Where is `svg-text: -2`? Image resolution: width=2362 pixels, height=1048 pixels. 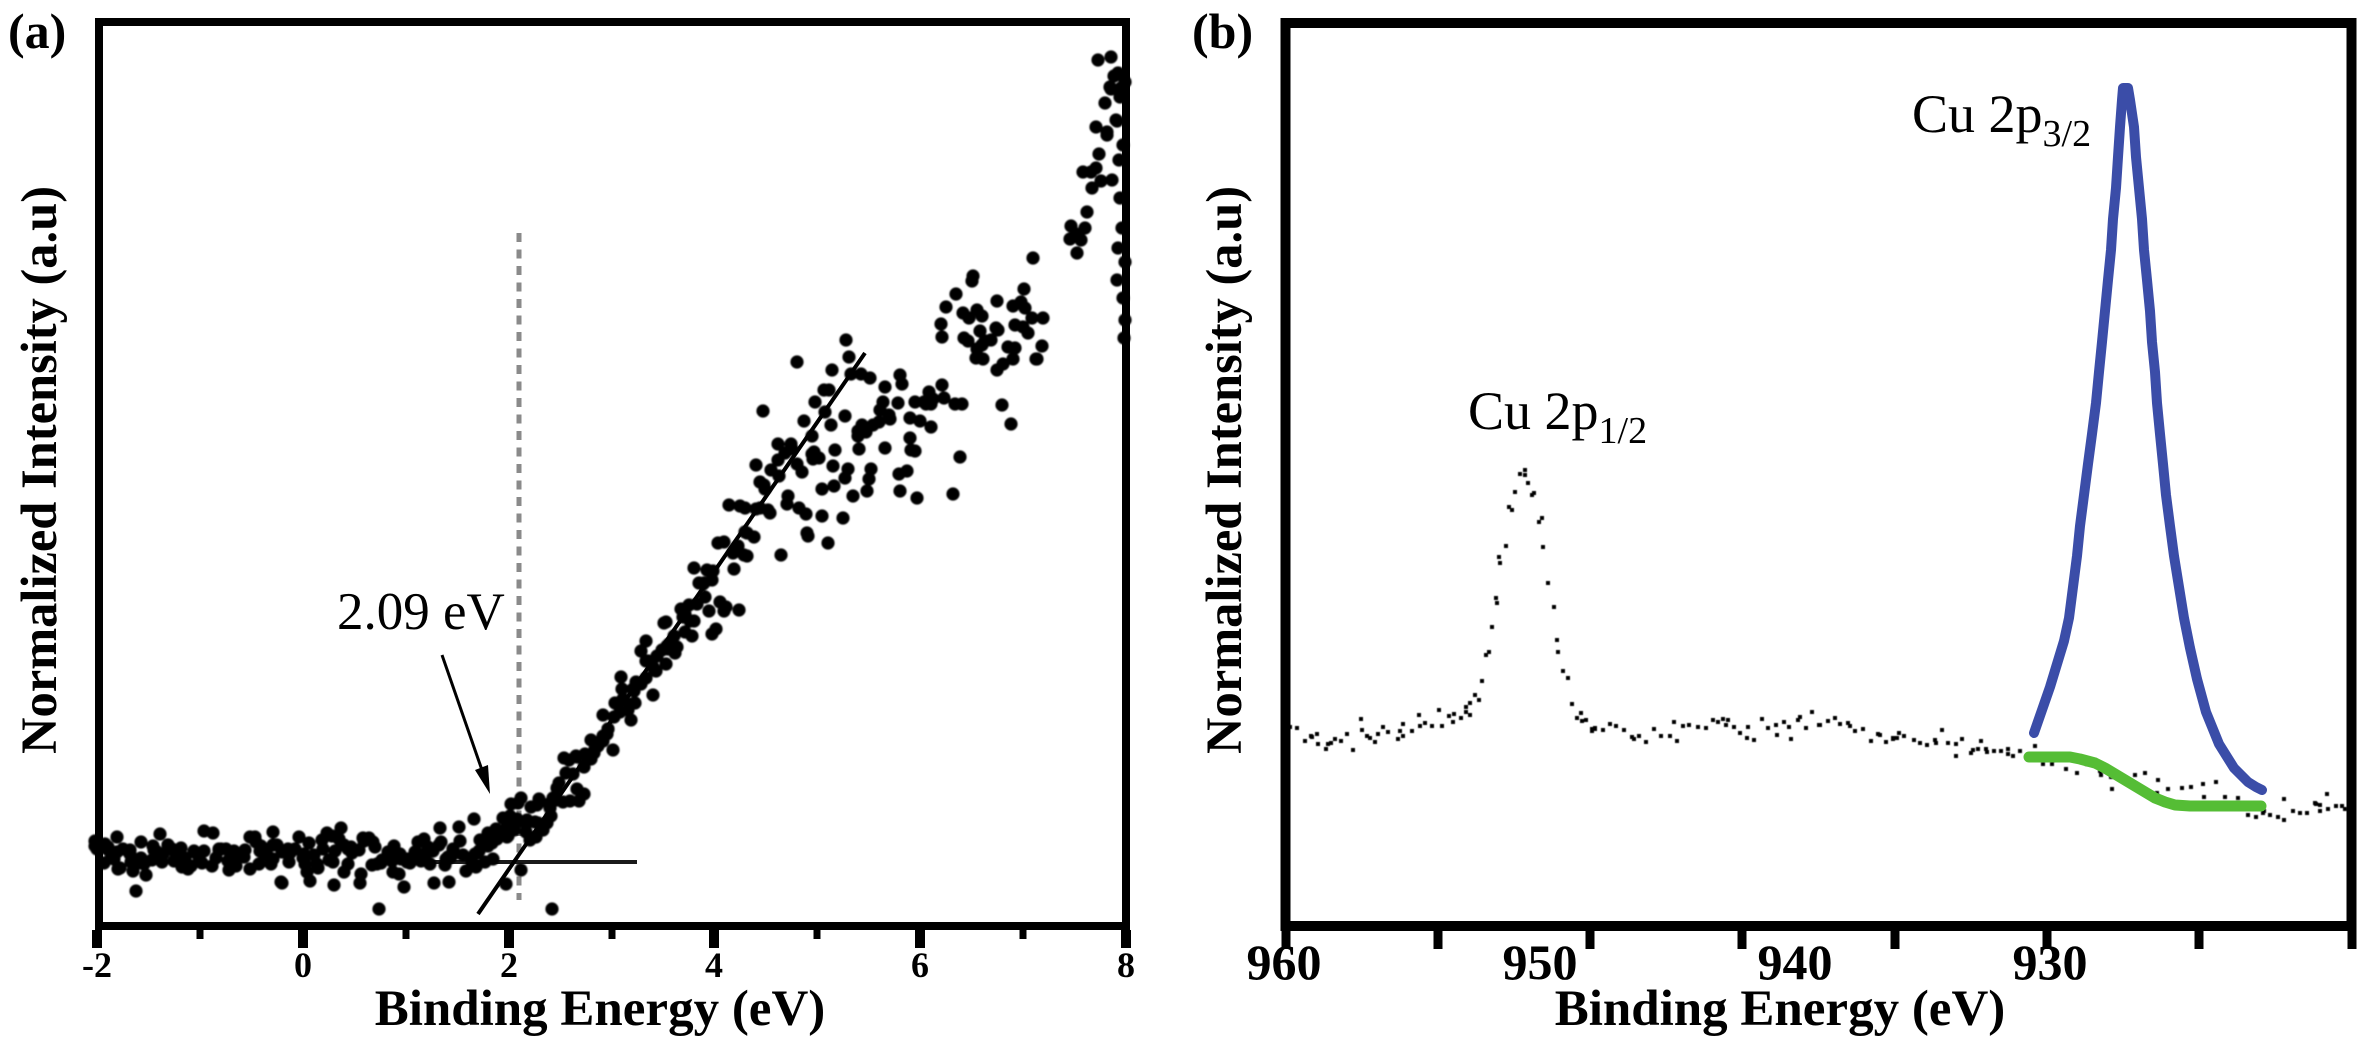 svg-text: -2 is located at coordinates (97, 965).